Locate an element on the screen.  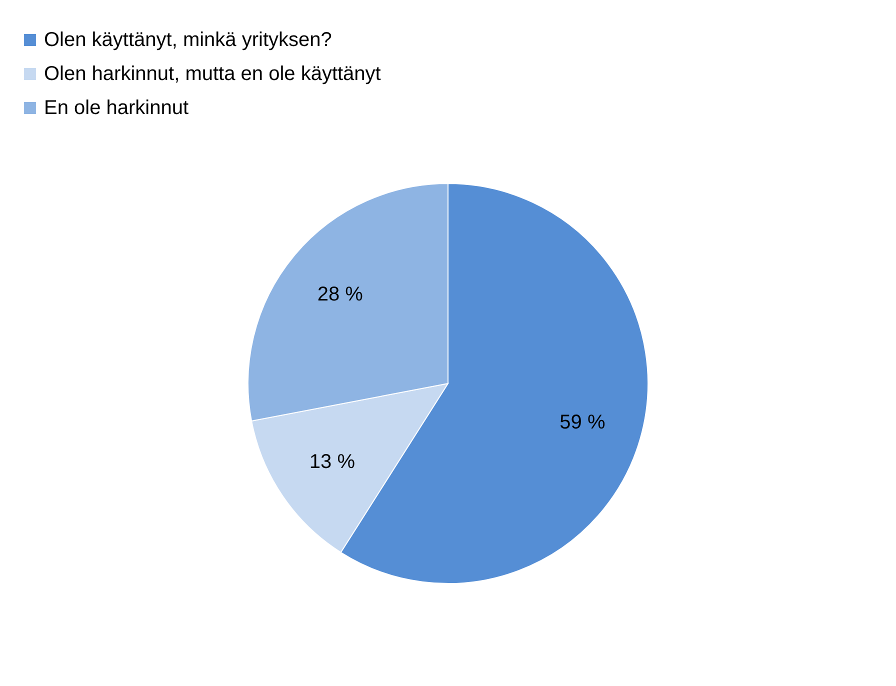
legend-label: Olen harkinnut, mutta en ole käyttänyt is located at coordinates (213, 74).